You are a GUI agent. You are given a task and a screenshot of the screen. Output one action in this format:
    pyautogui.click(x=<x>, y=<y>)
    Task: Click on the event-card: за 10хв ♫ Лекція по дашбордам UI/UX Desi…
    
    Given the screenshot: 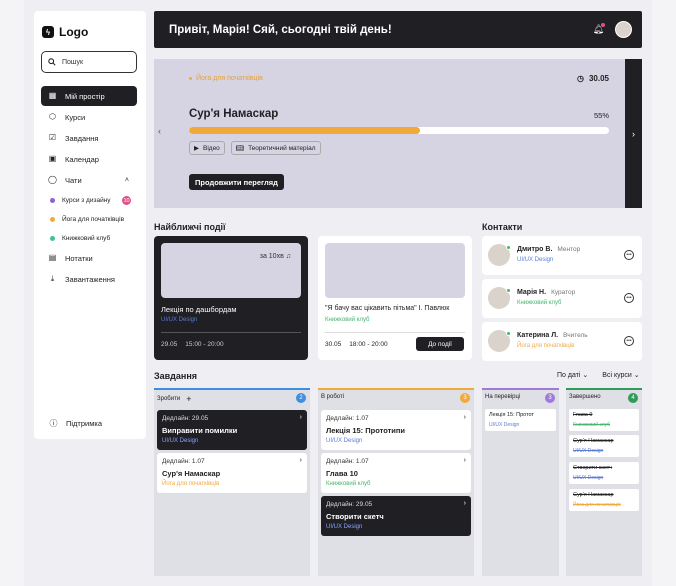 What is the action you would take?
    pyautogui.click(x=231, y=298)
    